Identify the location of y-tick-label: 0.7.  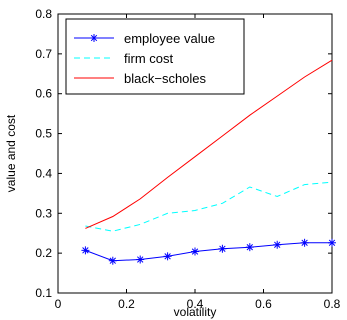
(43, 54).